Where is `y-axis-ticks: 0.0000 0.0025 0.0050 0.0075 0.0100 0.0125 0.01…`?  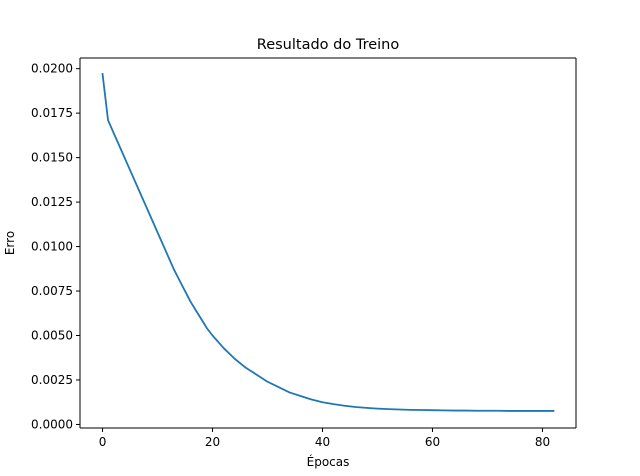
y-axis-ticks: 0.0000 0.0025 0.0050 0.0075 0.0100 0.0125 0.01… is located at coordinates (55, 246).